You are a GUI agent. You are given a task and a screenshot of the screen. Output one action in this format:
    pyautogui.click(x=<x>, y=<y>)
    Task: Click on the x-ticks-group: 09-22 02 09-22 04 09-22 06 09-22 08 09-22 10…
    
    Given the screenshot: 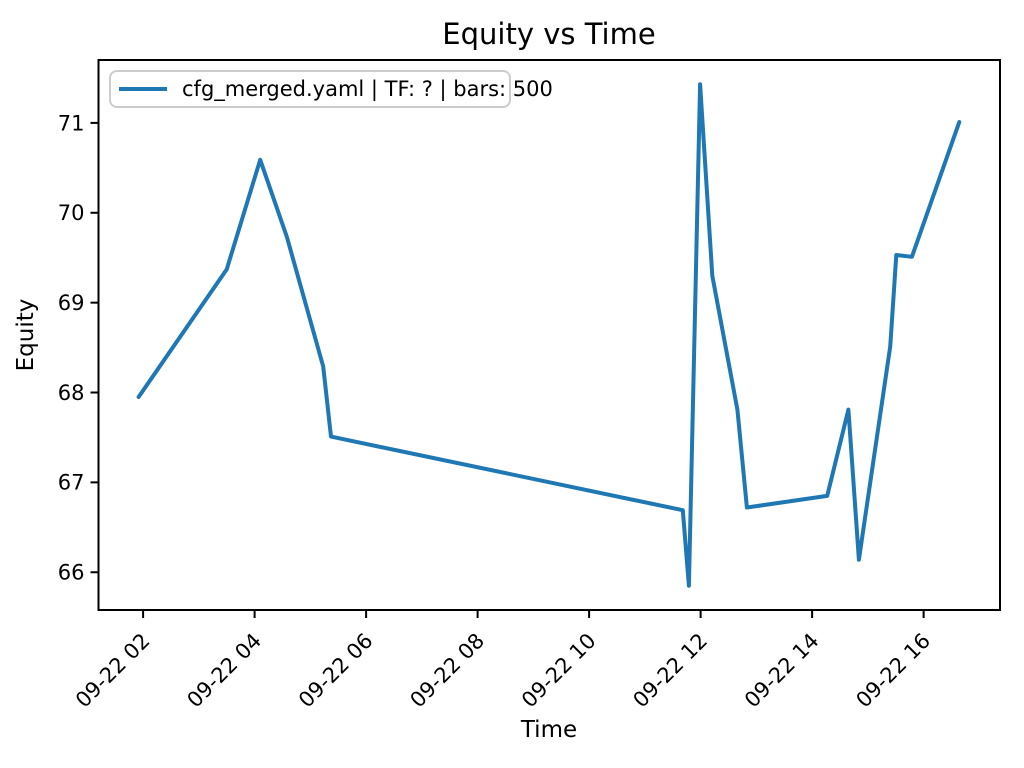 What is the action you would take?
    pyautogui.click(x=503, y=661)
    